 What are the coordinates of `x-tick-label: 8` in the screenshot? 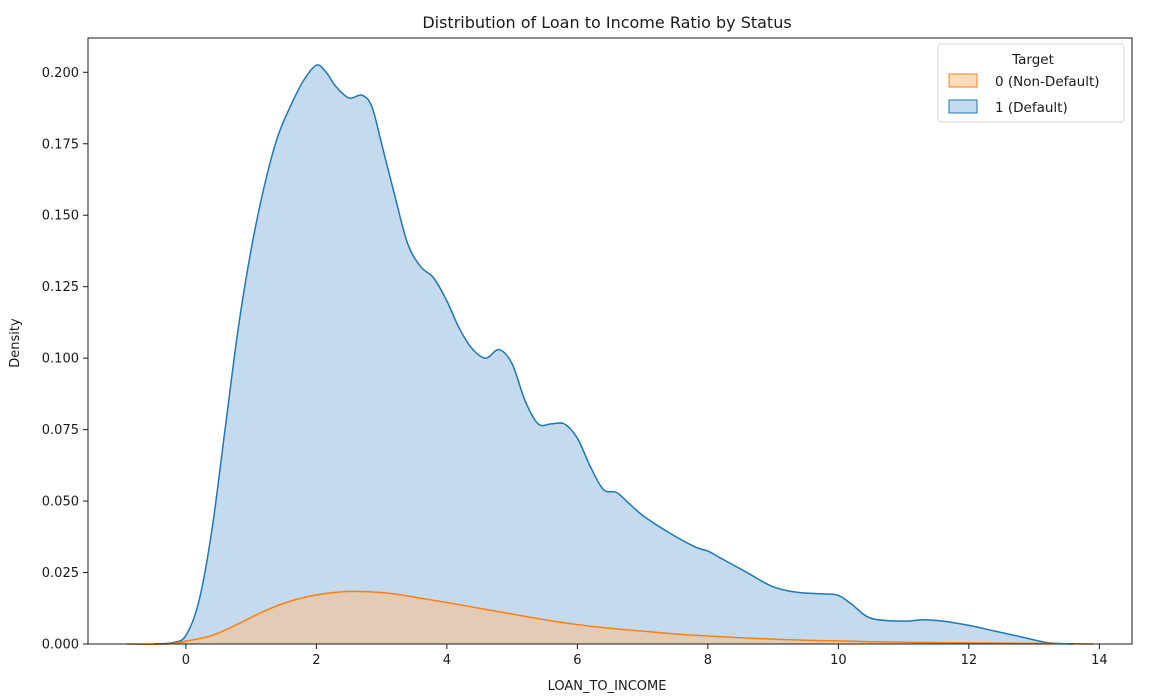 It's located at (708, 660).